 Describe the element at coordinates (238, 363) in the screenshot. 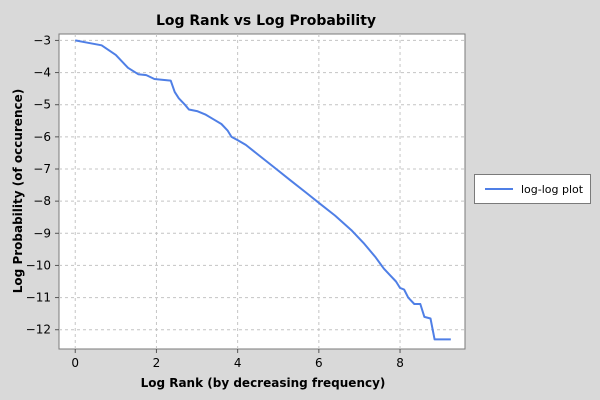

I see `x-tick-label: 4` at that location.